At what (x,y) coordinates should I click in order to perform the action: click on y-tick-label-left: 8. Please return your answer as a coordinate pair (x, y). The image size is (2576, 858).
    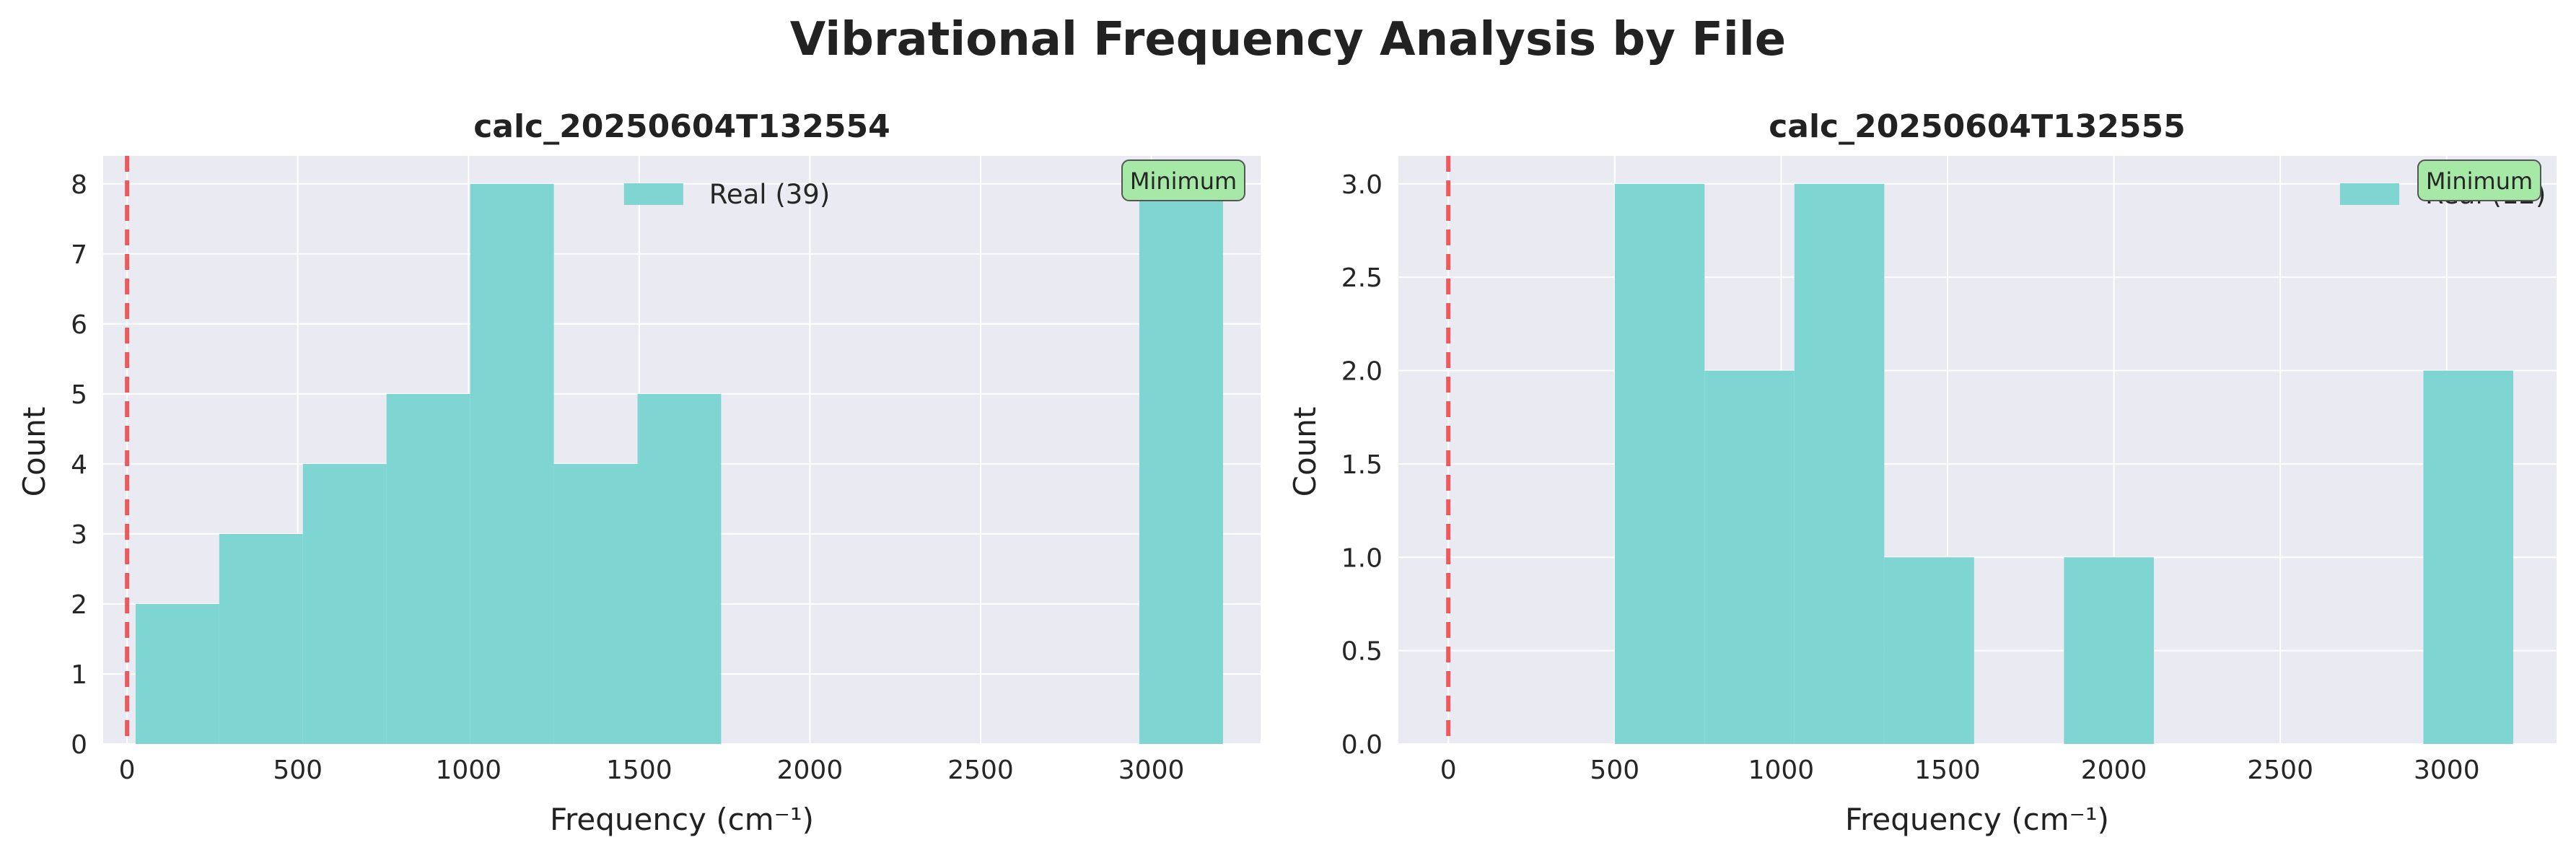
    Looking at the image, I should click on (79, 185).